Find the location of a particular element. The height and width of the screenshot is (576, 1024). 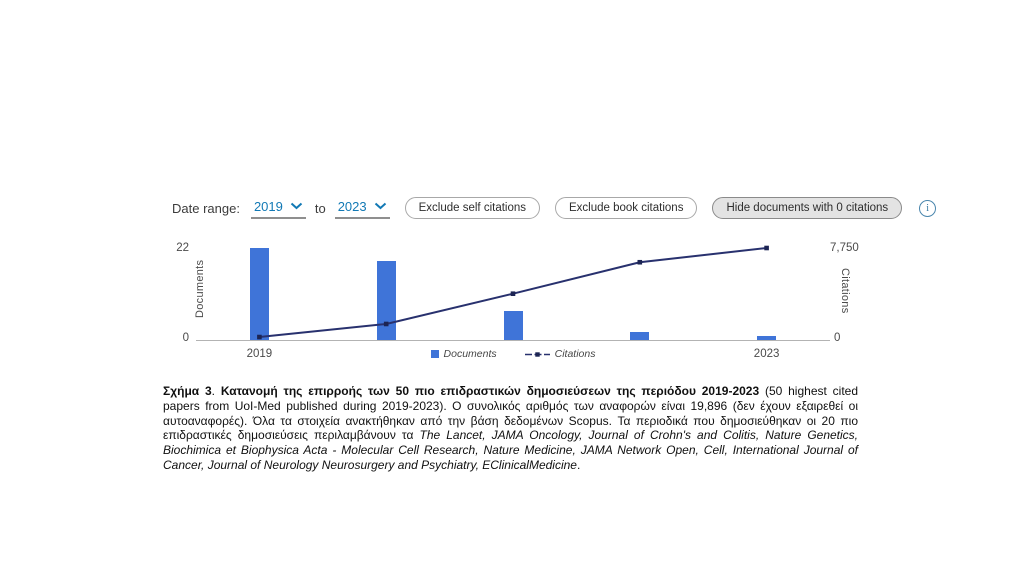

hide-zero-citations-button: Hide documents with 0 citations is located at coordinates (807, 208).